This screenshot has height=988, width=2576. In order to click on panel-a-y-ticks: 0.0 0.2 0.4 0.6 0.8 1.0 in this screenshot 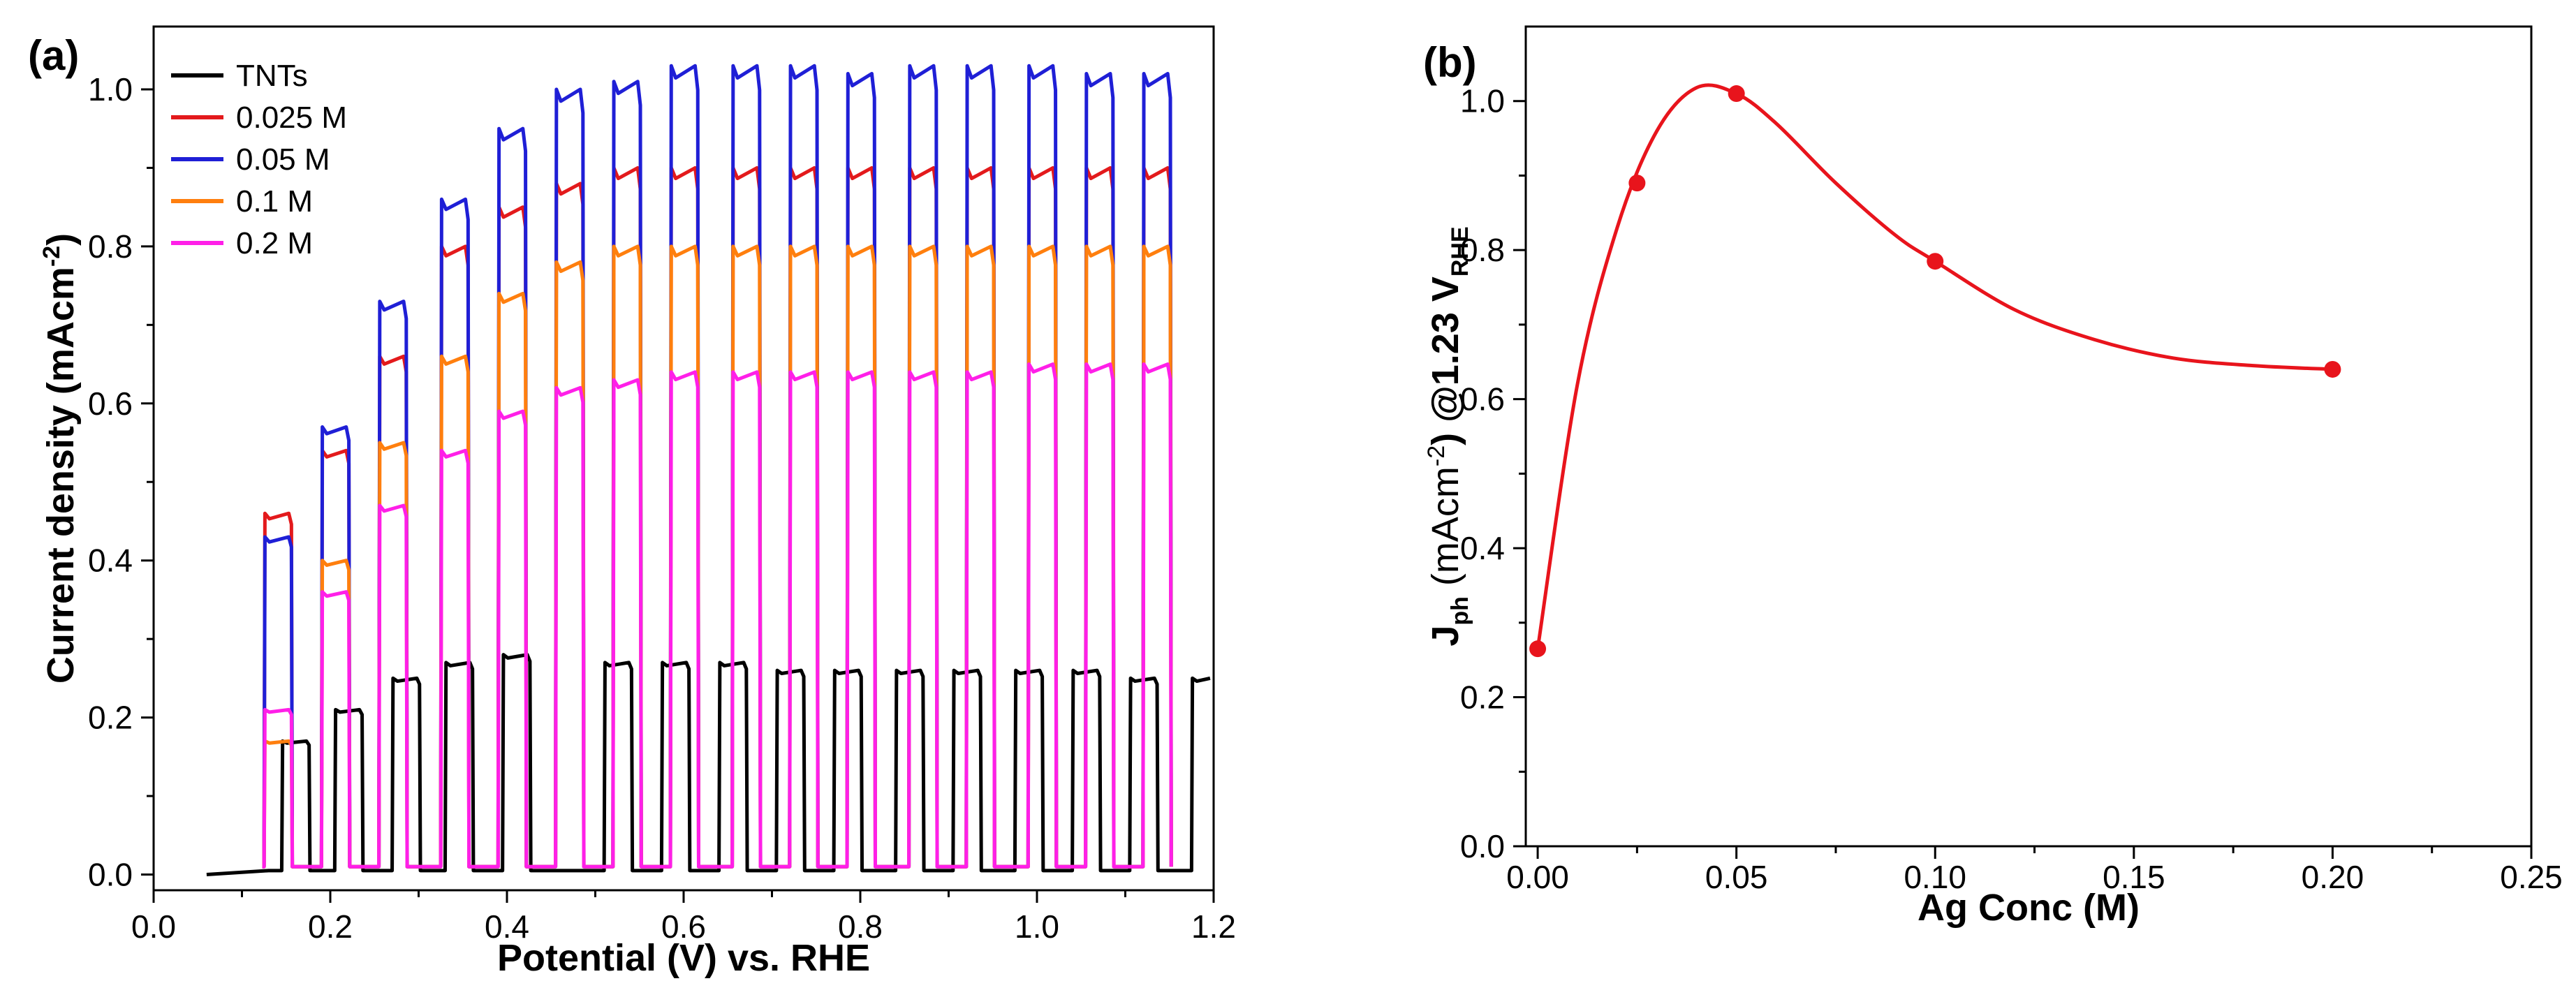, I will do `click(121, 482)`.